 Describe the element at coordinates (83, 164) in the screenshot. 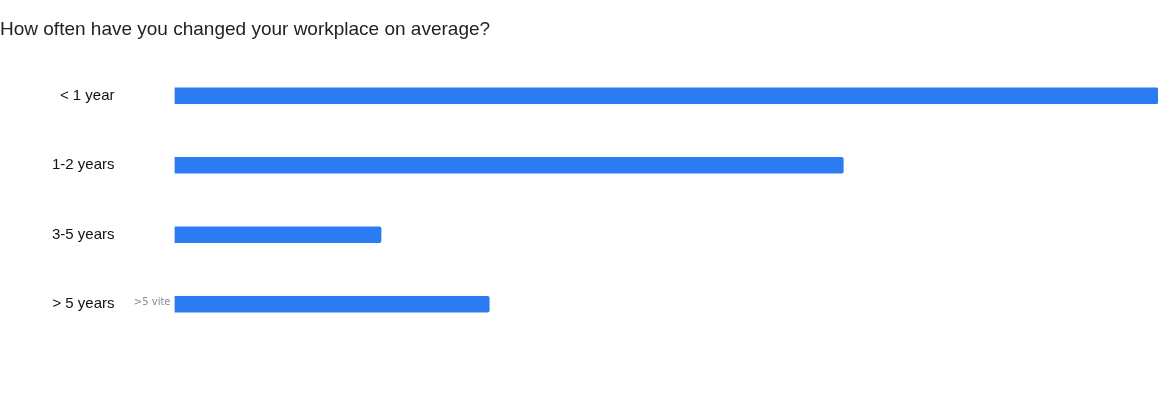

I see `y-tick-label: 1-2 years` at that location.